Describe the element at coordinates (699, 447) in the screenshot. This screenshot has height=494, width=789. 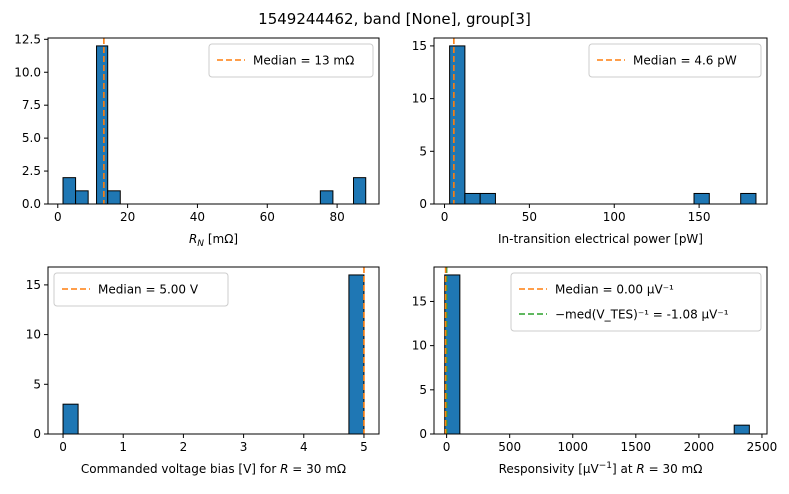
I see `x-tick-label: 2000` at that location.